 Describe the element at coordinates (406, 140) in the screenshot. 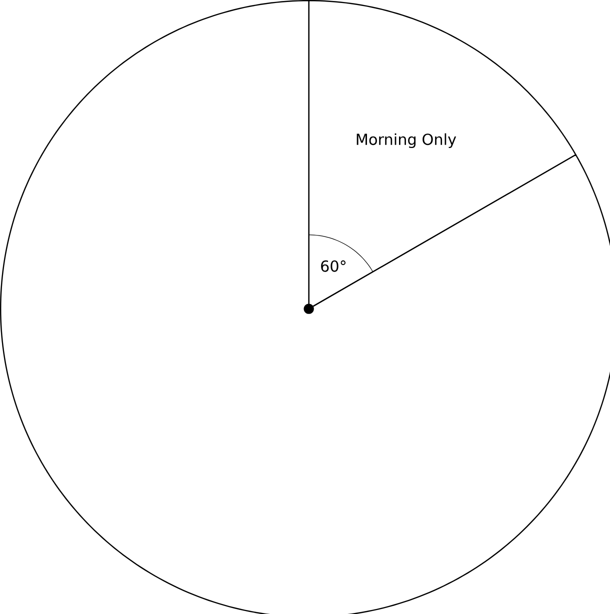

I see `slice-label: Morning Only` at that location.